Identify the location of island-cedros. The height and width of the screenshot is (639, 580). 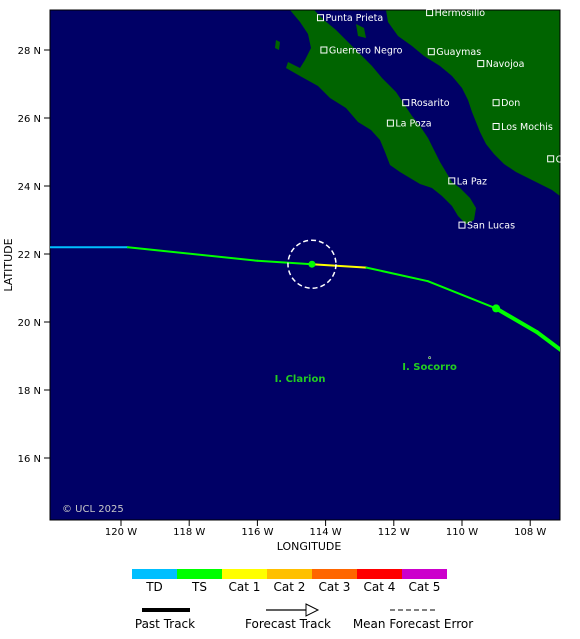
(277, 45).